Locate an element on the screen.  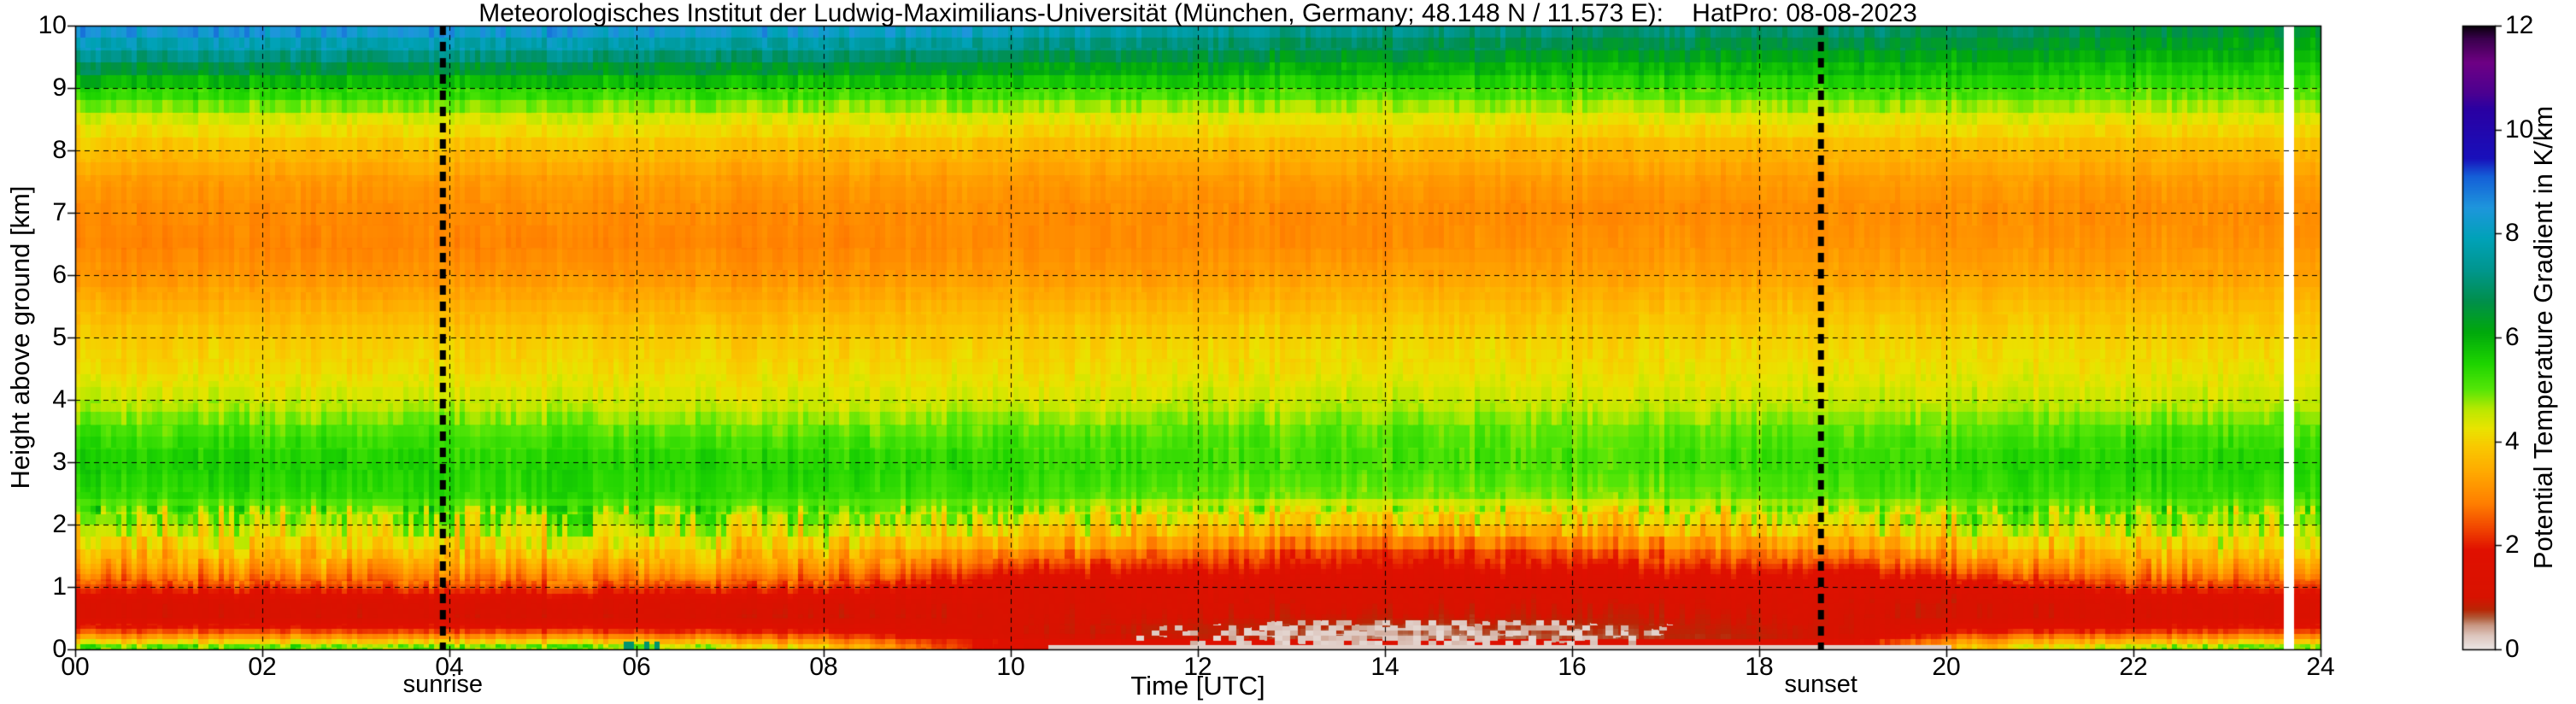
x-tick-label: 00 is located at coordinates (75, 667).